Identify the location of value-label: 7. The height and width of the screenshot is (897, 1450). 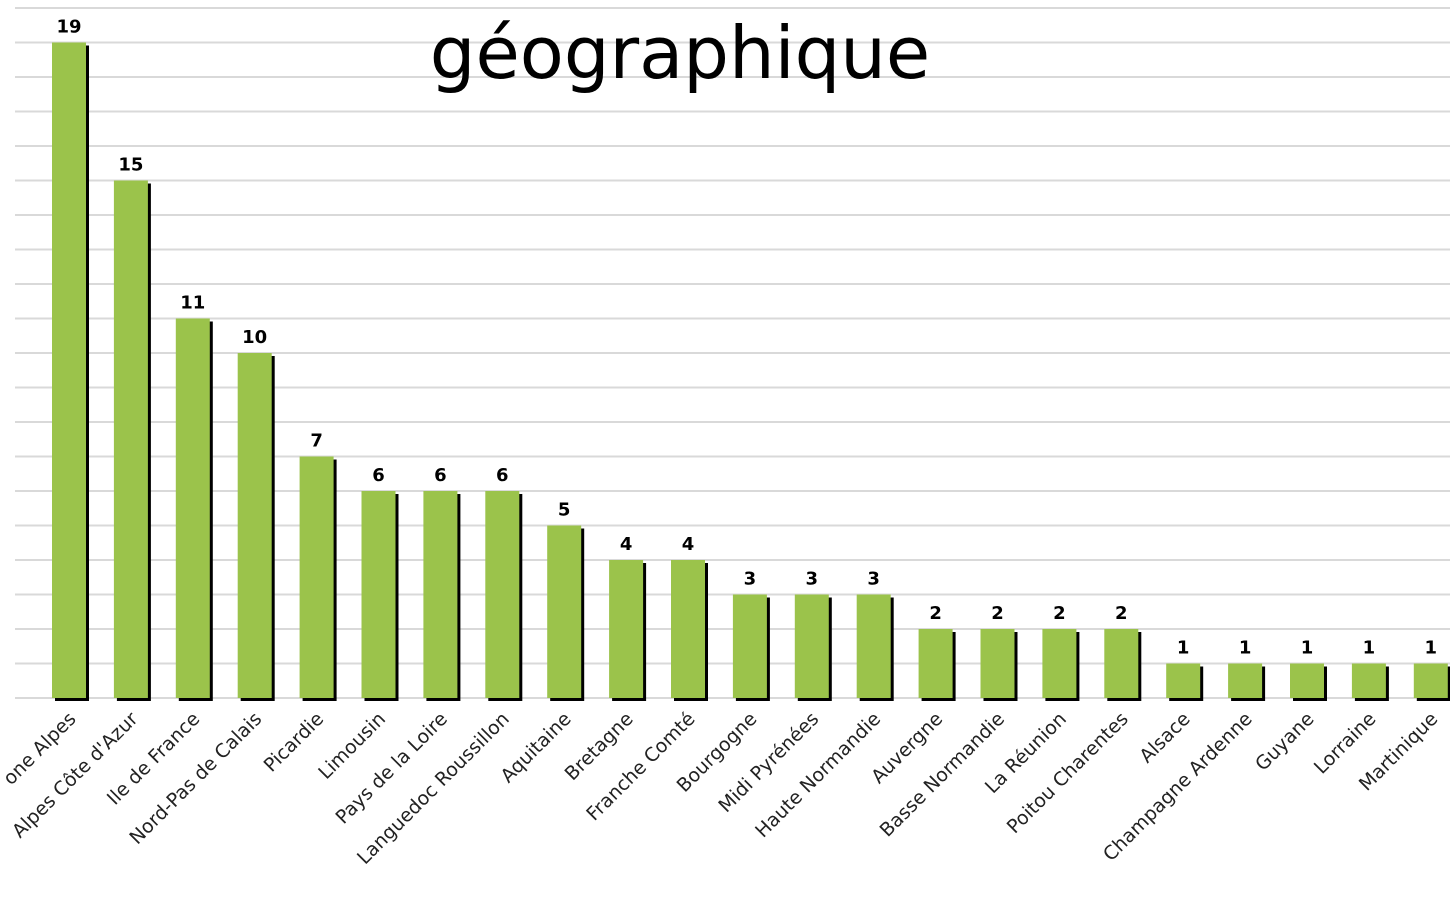
(316, 441).